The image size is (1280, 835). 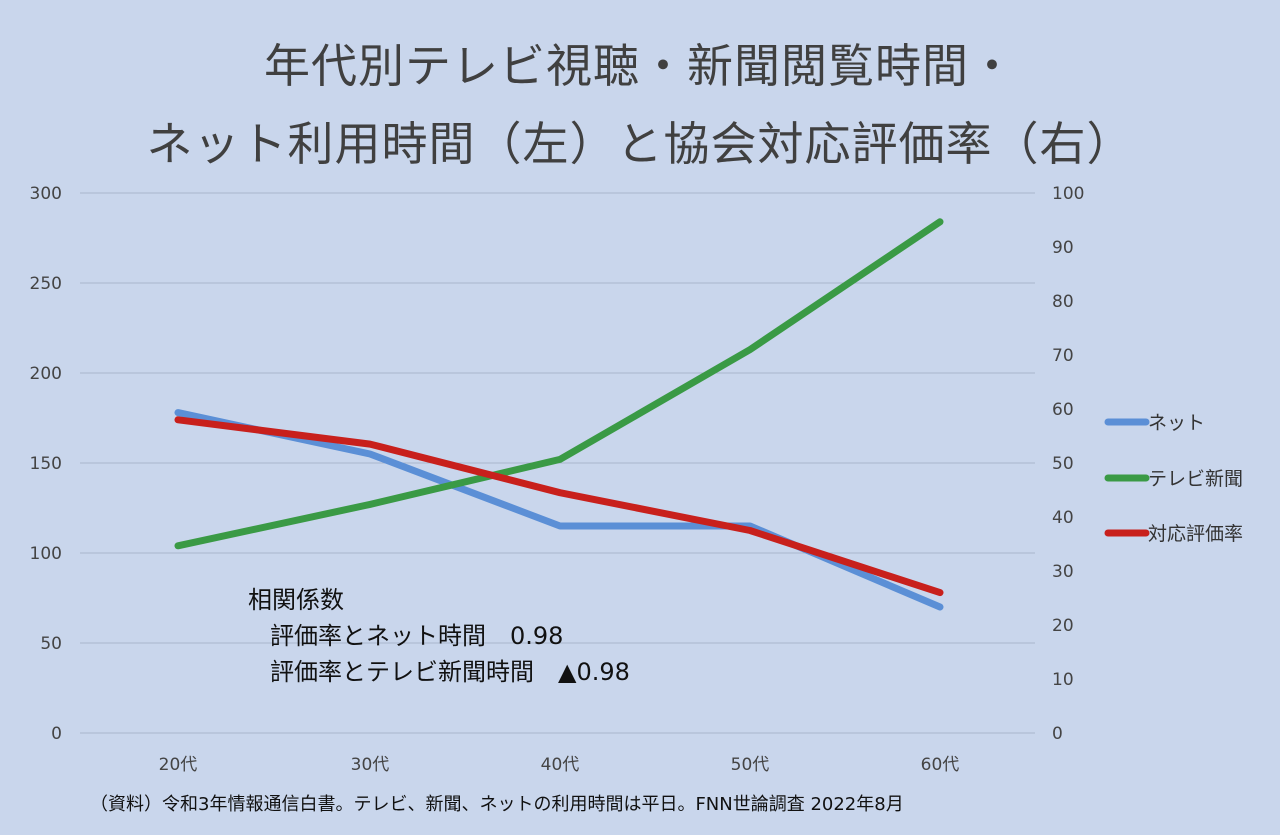 I want to click on left-tick-label: 300, so click(x=46, y=194).